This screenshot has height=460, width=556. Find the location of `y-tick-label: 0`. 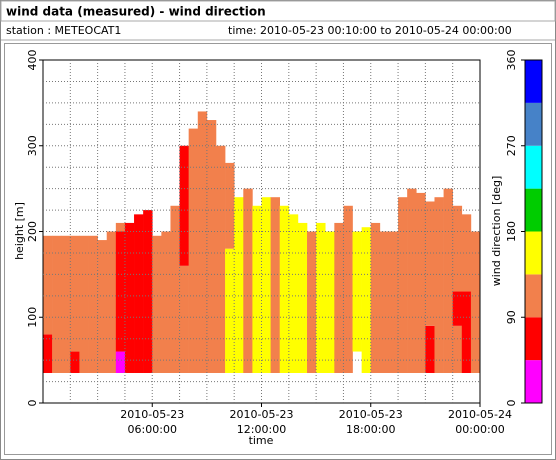

y-tick-label: 0 is located at coordinates (32, 403).